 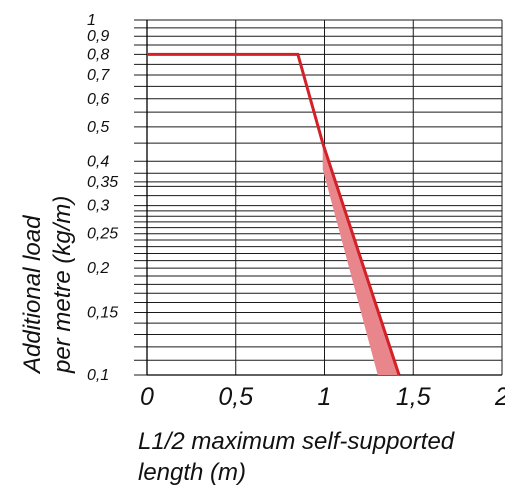 What do you see at coordinates (499, 397) in the screenshot?
I see `x-tick-label: 2` at bounding box center [499, 397].